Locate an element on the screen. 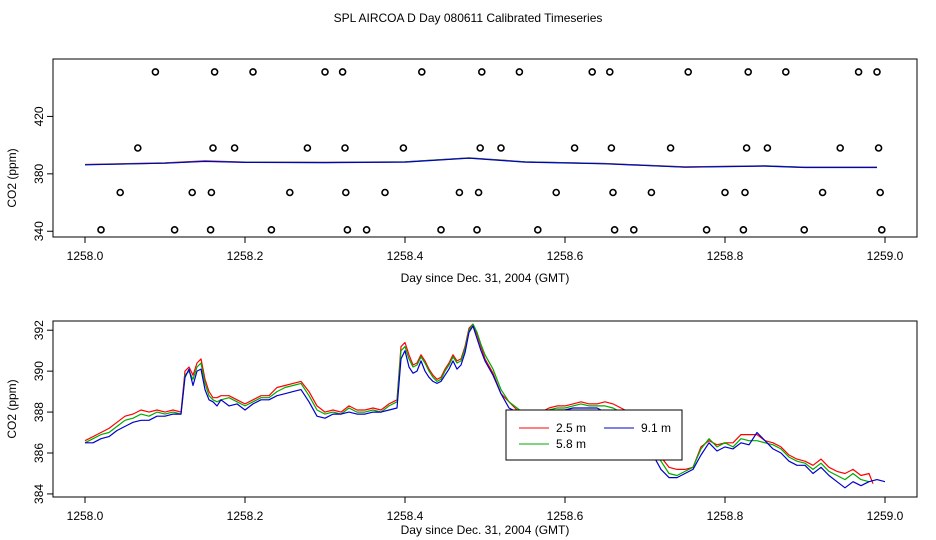 Image resolution: width=936 pixels, height=540 pixels. legend: 2.5 m 9.1 m 5.8 m is located at coordinates (594, 435).